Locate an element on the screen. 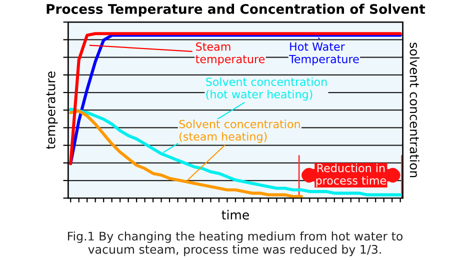  y-axis-title: temperature is located at coordinates (52, 110).